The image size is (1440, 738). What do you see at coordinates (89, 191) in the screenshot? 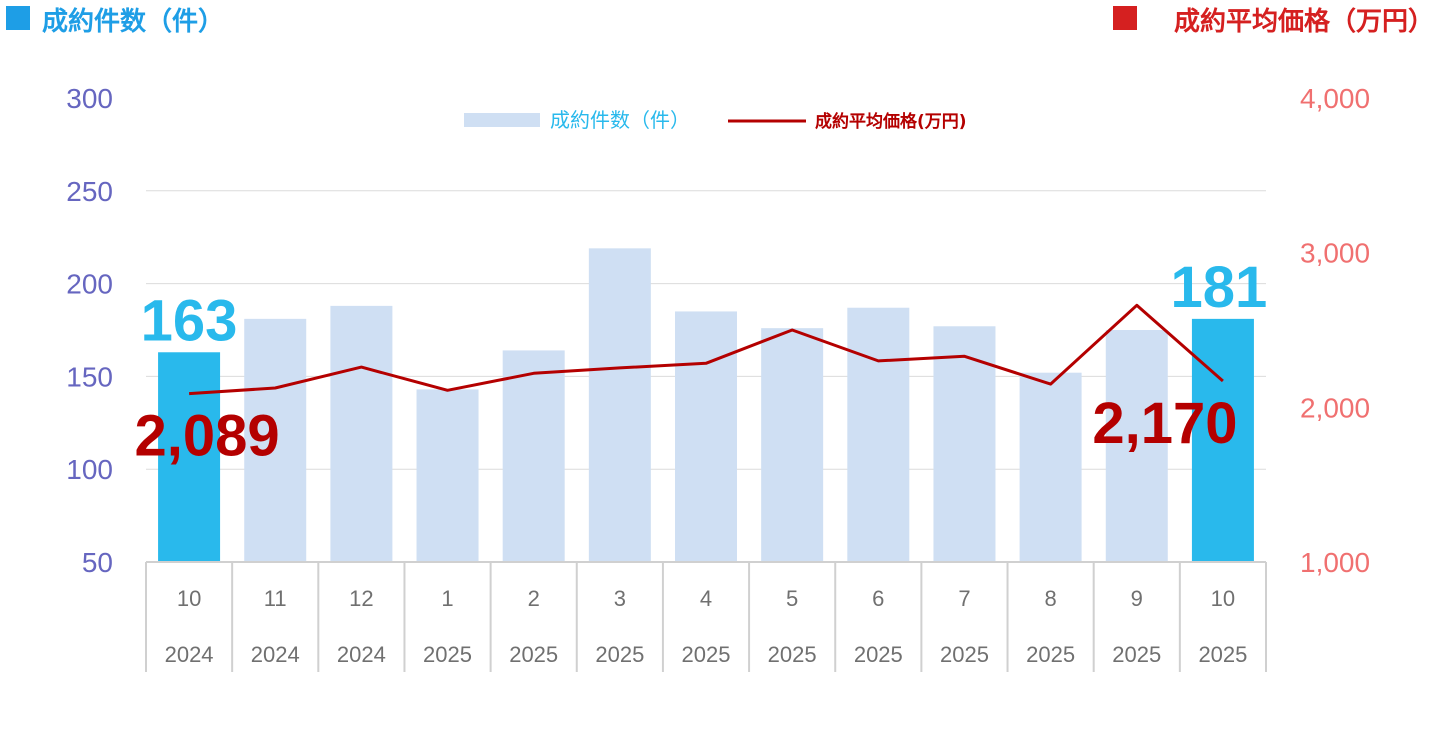
I see `left-axis-tick-label: 250` at bounding box center [89, 191].